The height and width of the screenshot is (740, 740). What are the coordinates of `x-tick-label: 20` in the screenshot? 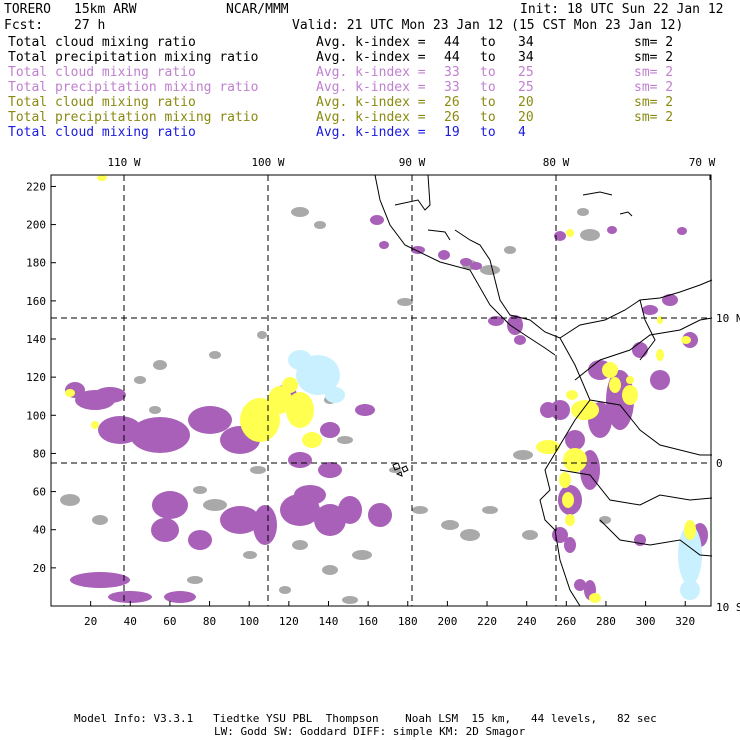 It's located at (90, 621).